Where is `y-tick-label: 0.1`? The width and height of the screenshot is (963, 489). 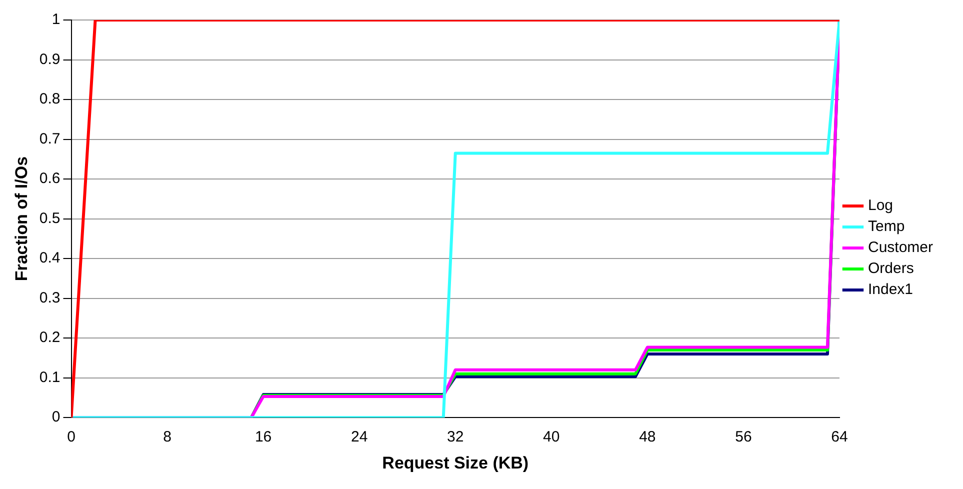 y-tick-label: 0.1 is located at coordinates (49, 377).